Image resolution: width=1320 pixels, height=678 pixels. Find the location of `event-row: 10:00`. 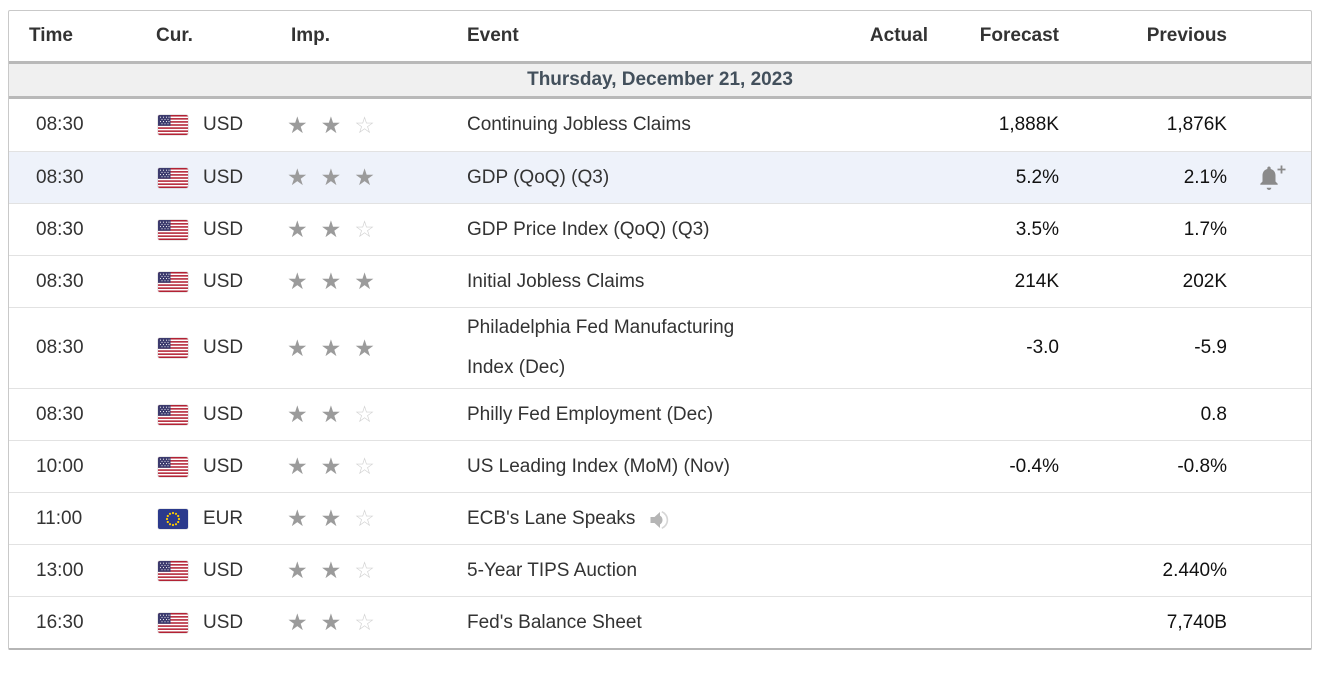

event-row: 10:00 is located at coordinates (660, 466).